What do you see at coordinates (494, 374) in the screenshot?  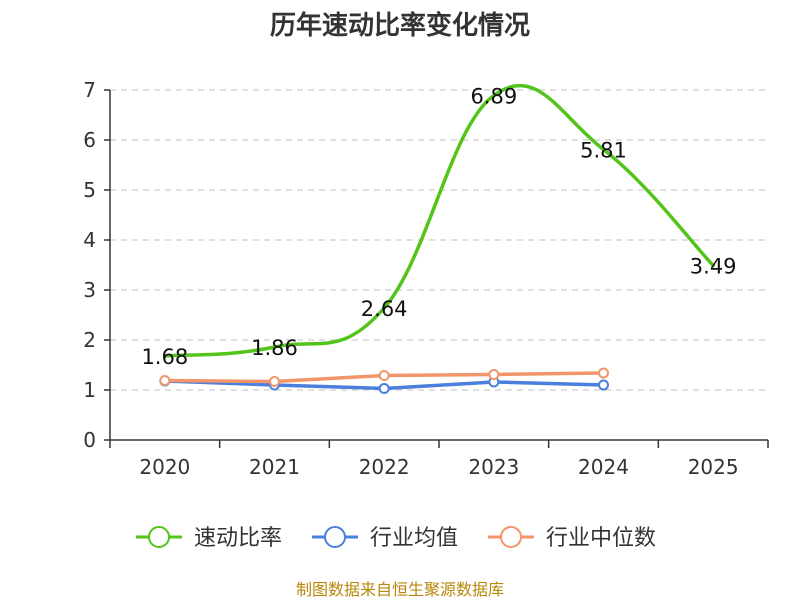 I see `series-2-point-2023` at bounding box center [494, 374].